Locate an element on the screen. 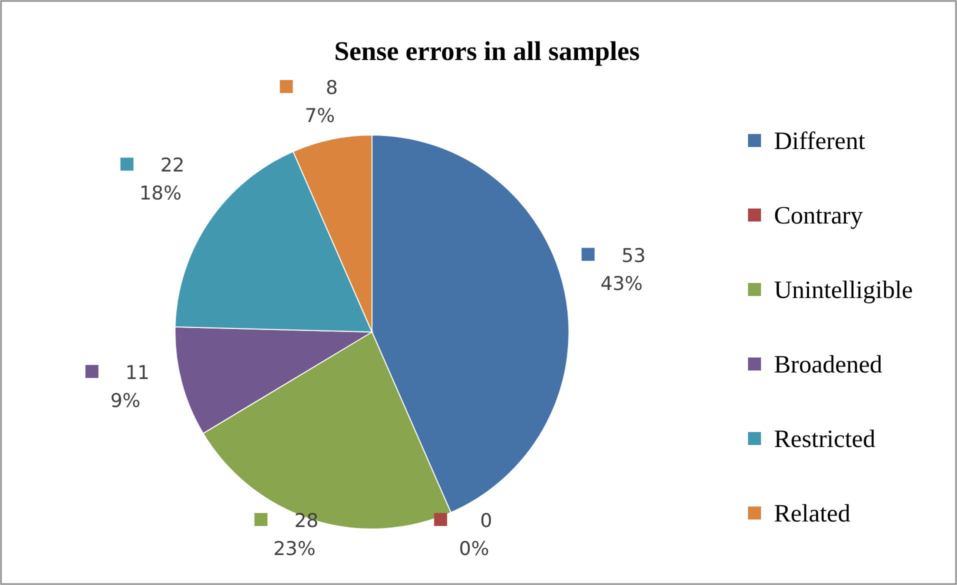 This screenshot has width=957, height=585. chart-title: Sense errors in all samples is located at coordinates (487, 51).